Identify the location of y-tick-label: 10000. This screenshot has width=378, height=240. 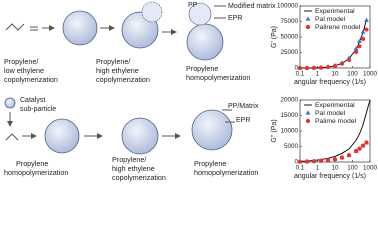
(289, 131).